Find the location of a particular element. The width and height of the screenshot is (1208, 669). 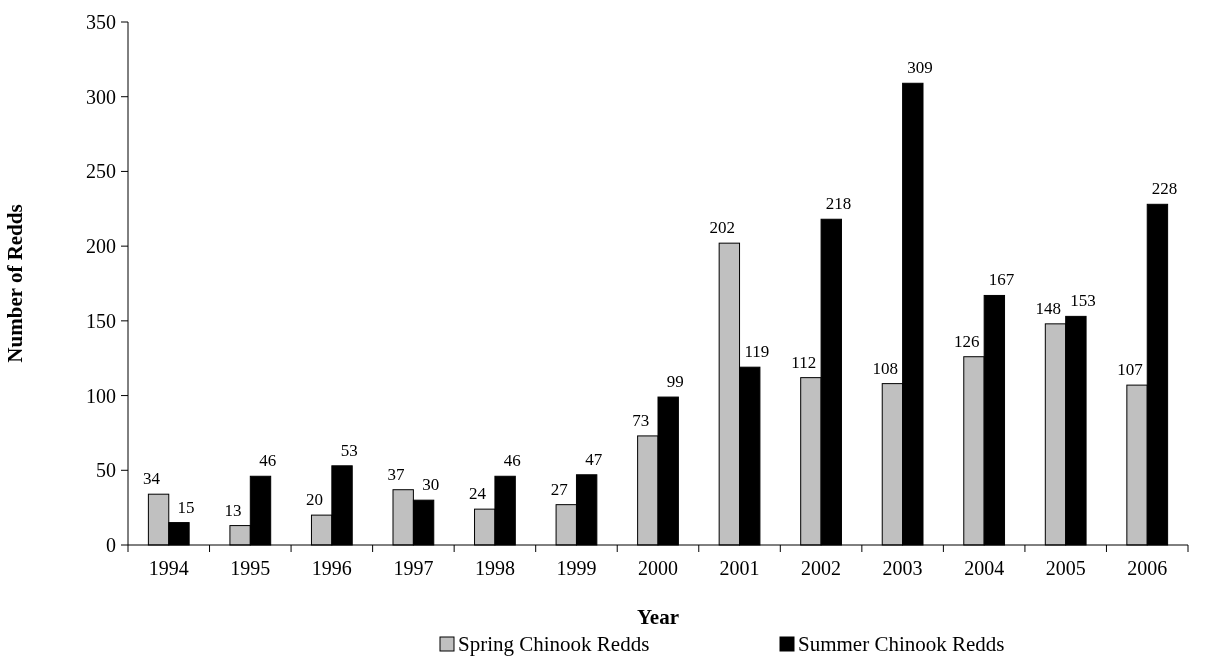

data-label: 167 is located at coordinates (1001, 280).